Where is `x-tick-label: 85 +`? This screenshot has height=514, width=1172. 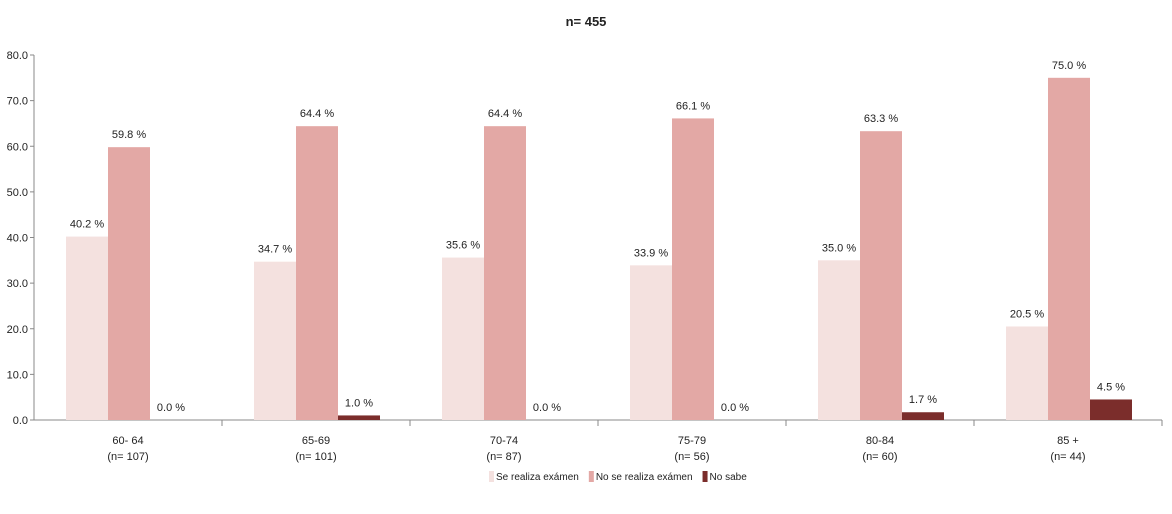
x-tick-label: 85 + is located at coordinates (1068, 441).